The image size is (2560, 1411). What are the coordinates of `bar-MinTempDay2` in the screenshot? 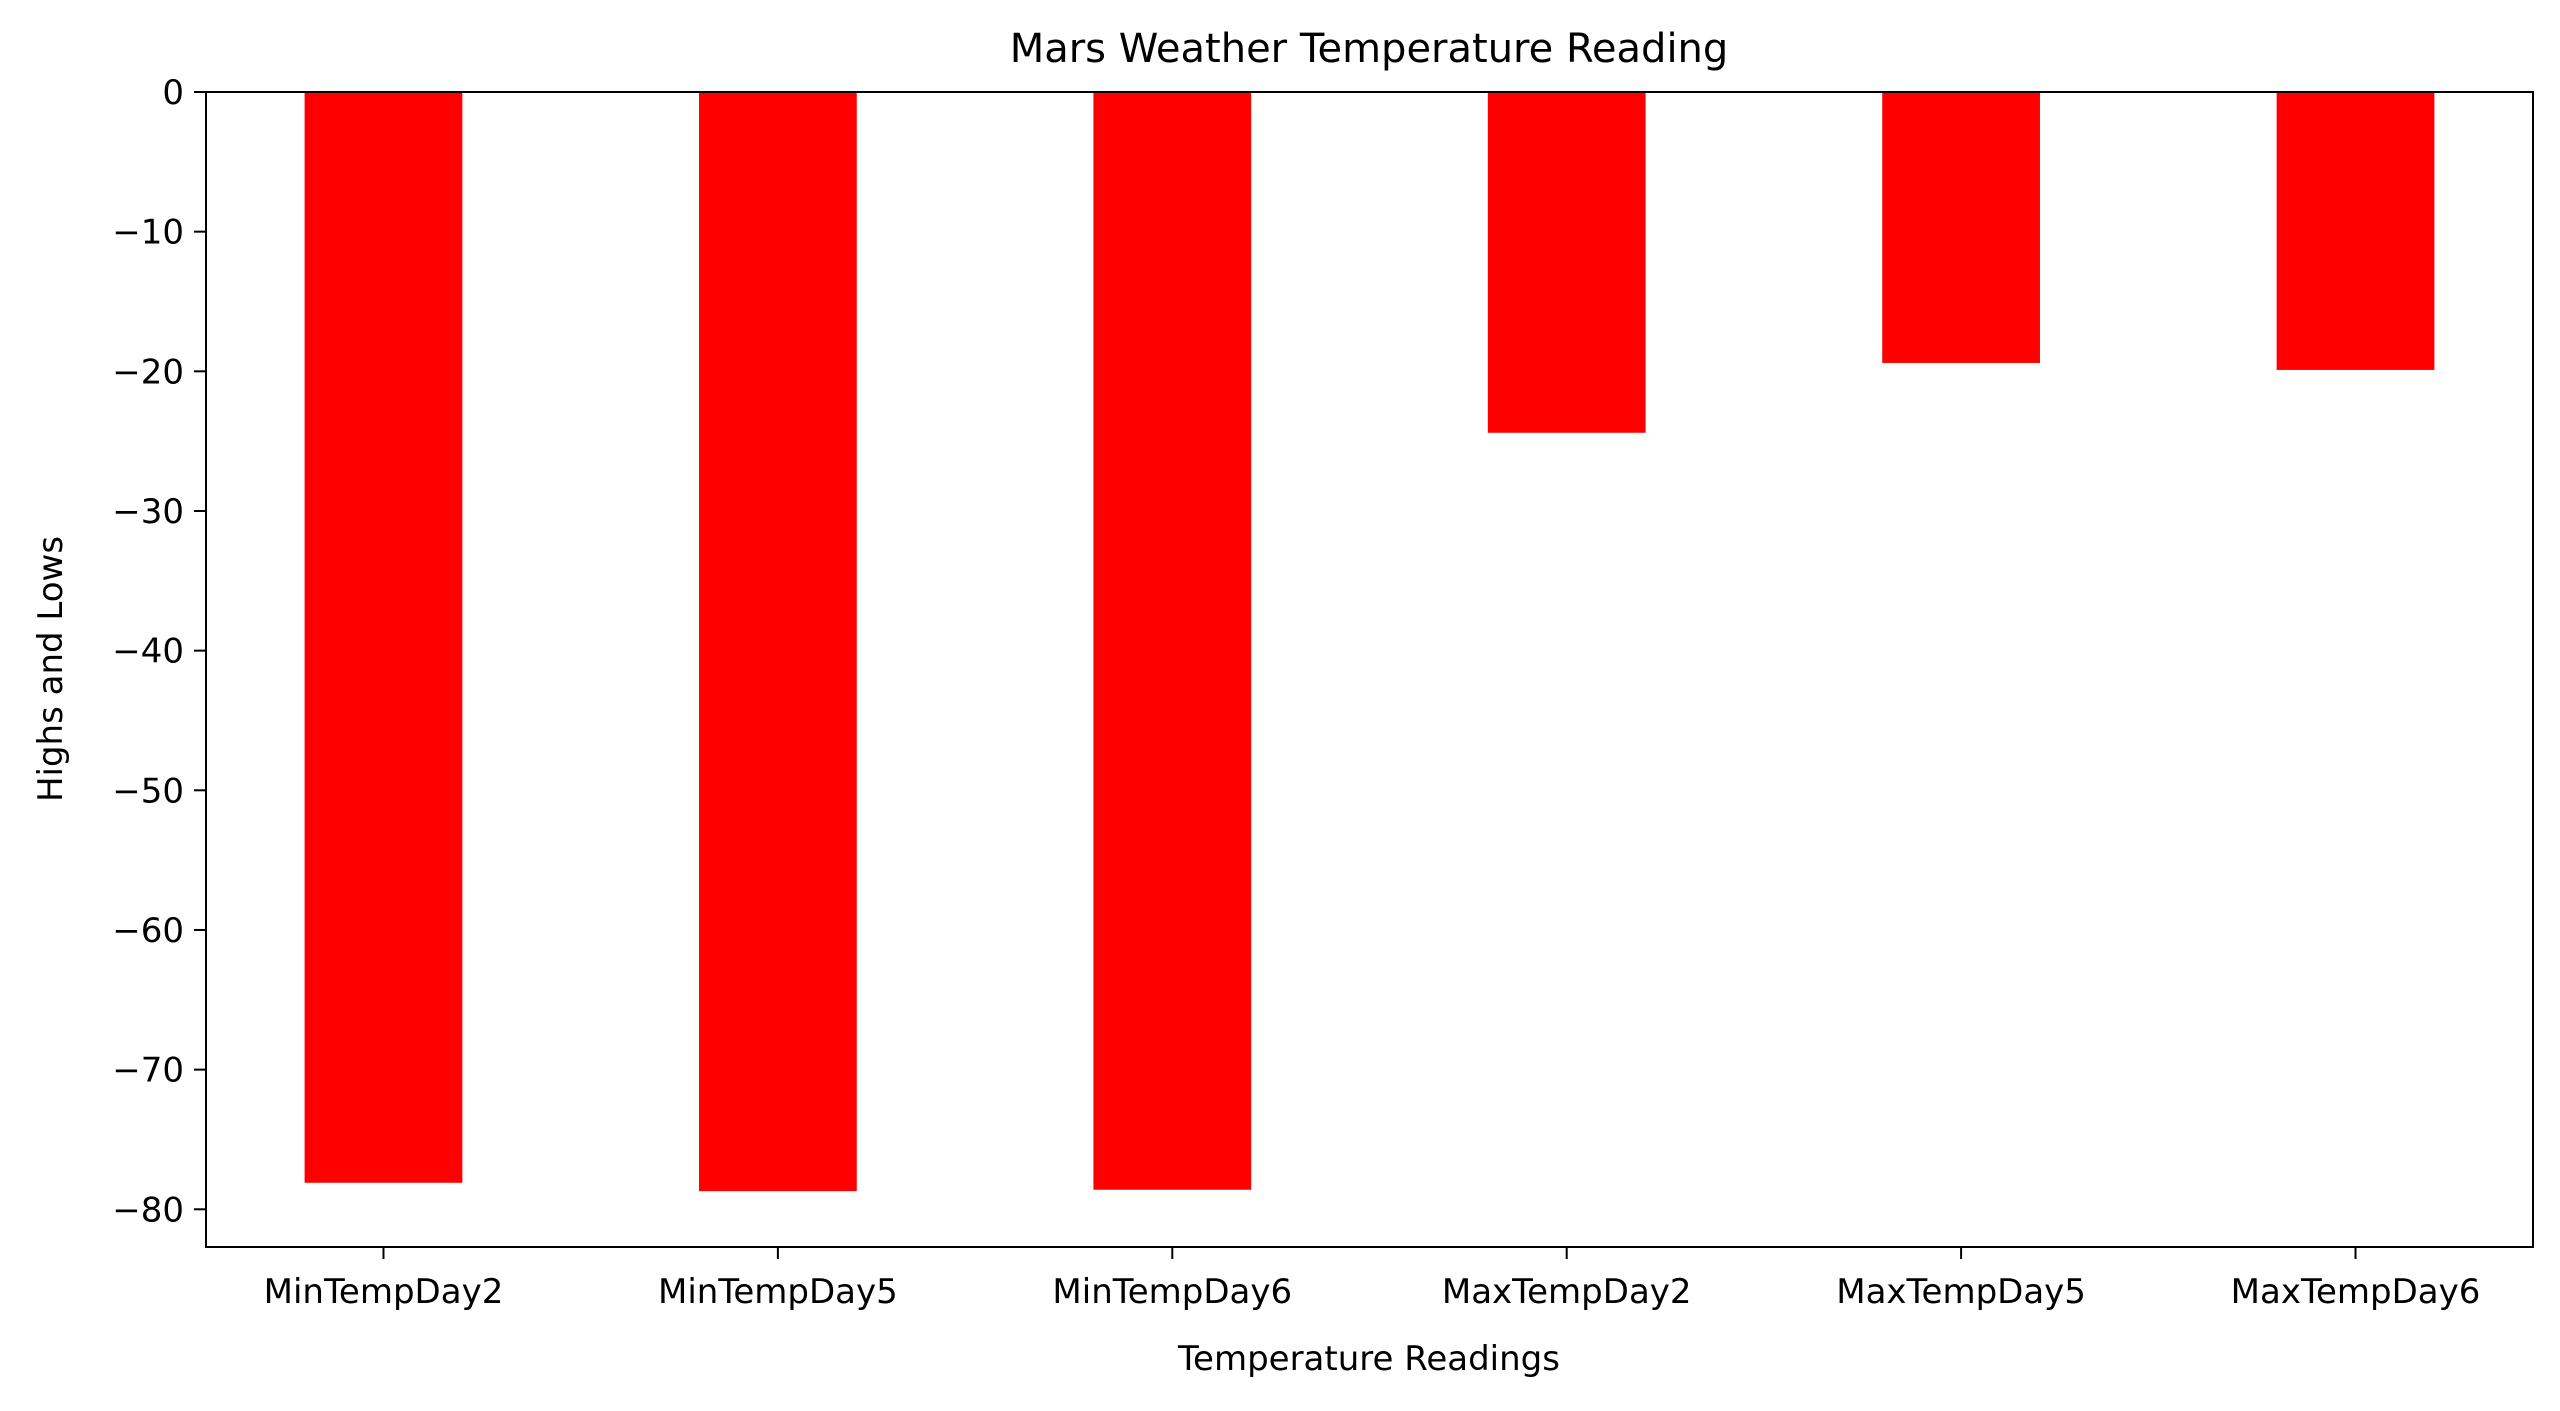 It's located at (383, 637).